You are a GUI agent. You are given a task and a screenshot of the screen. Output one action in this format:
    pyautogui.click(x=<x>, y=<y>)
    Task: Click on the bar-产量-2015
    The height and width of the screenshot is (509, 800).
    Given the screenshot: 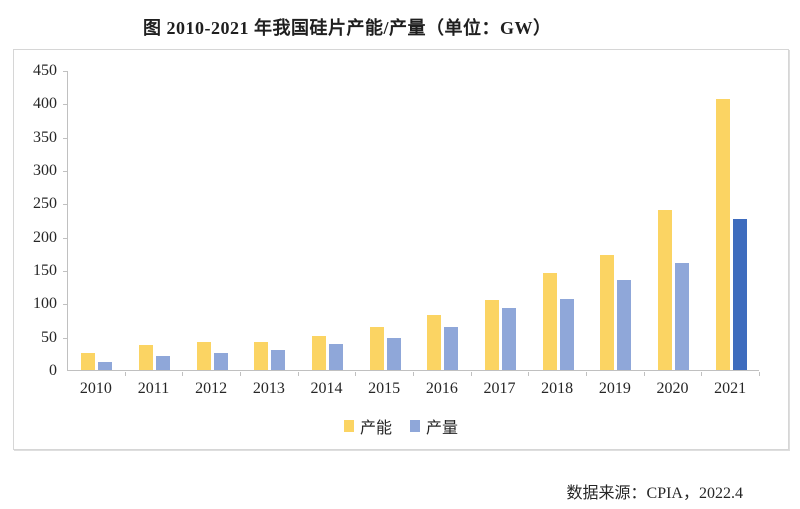 What is the action you would take?
    pyautogui.click(x=393, y=354)
    